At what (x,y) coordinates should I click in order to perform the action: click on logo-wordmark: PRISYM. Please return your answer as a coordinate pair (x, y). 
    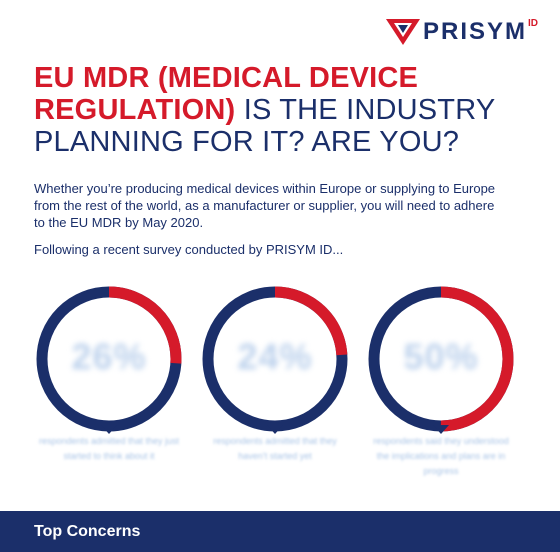
    Looking at the image, I should click on (474, 31).